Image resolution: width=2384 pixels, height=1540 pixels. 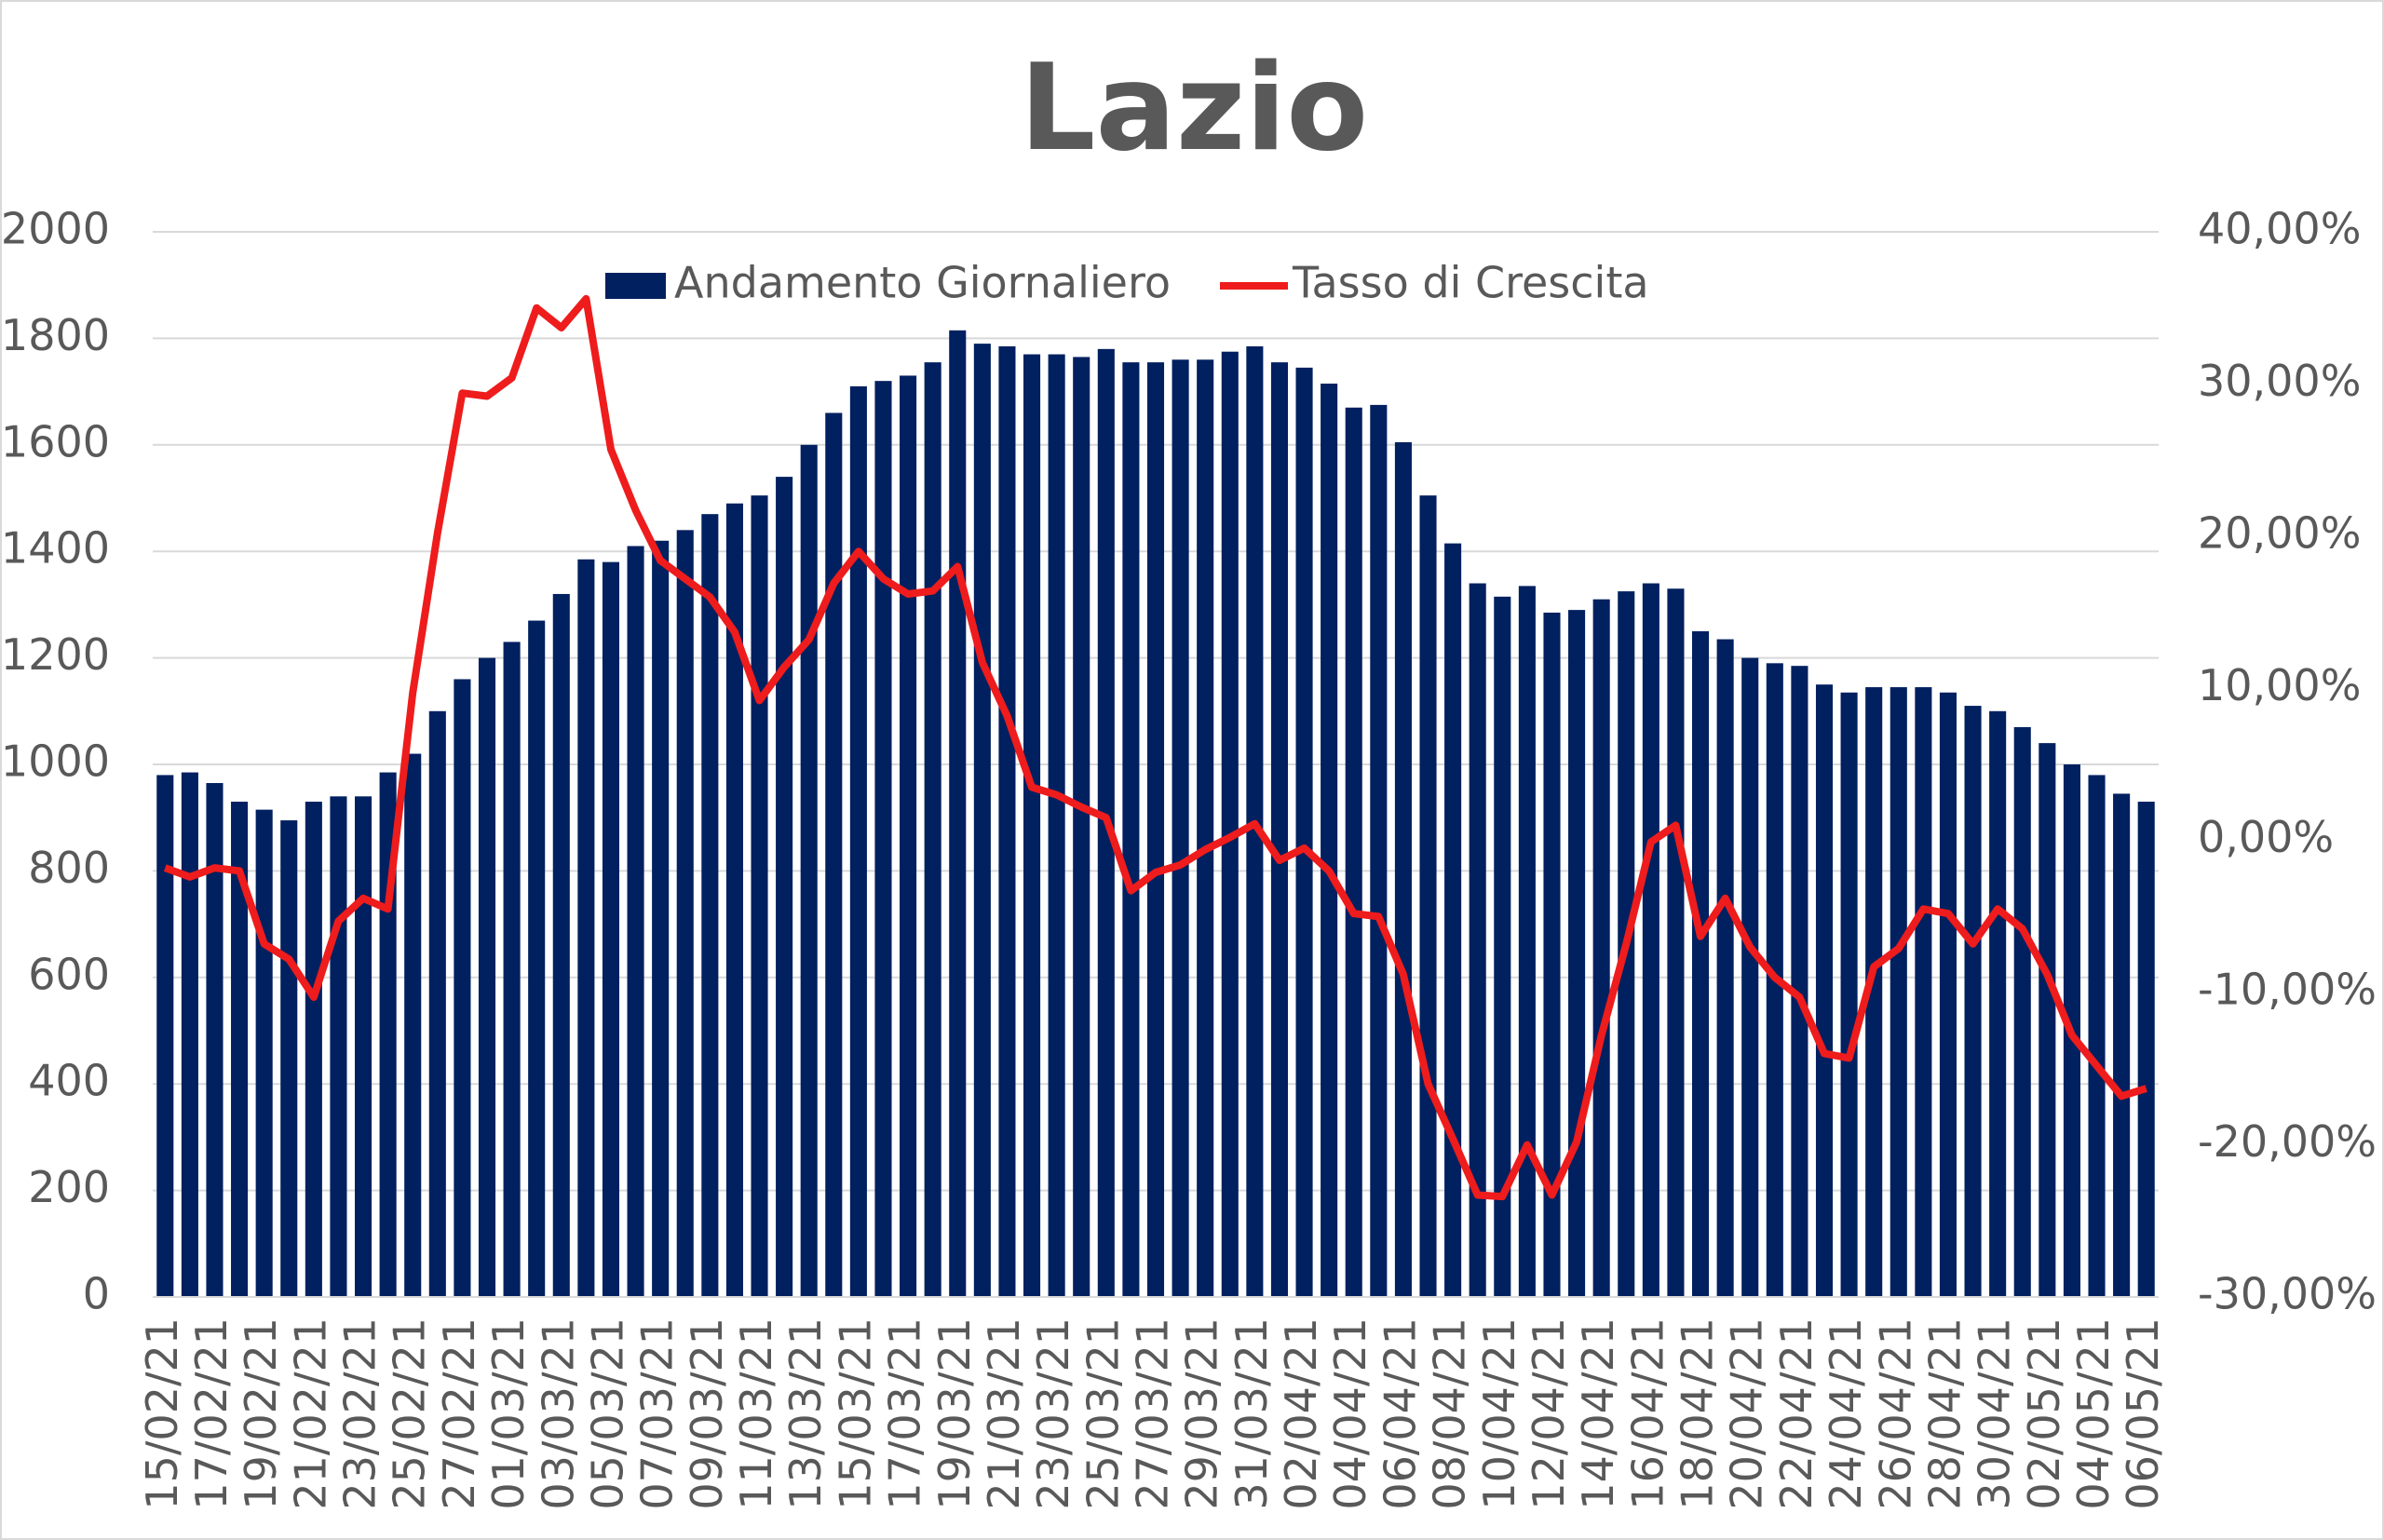 I want to click on x-tick-label: 12/04/21, so click(x=1549, y=1413).